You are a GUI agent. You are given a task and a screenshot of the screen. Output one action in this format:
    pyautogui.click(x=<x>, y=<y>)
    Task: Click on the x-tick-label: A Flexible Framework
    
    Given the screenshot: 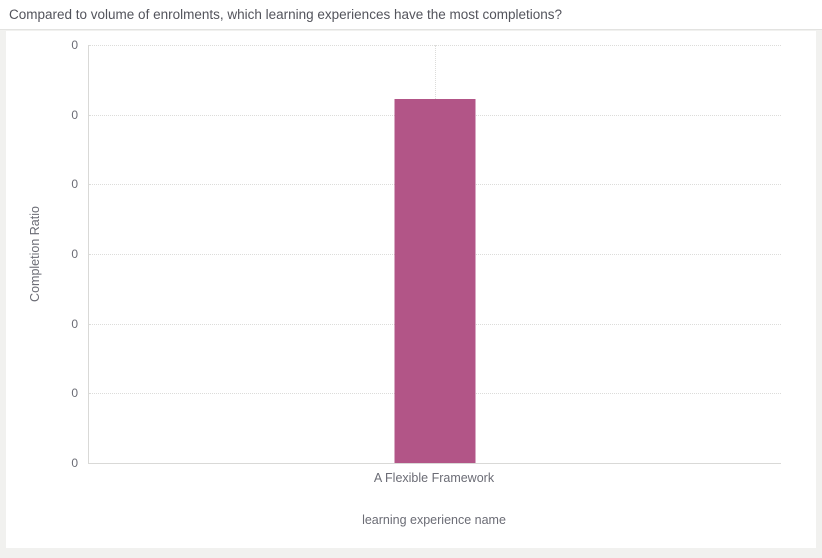 What is the action you would take?
    pyautogui.click(x=434, y=478)
    